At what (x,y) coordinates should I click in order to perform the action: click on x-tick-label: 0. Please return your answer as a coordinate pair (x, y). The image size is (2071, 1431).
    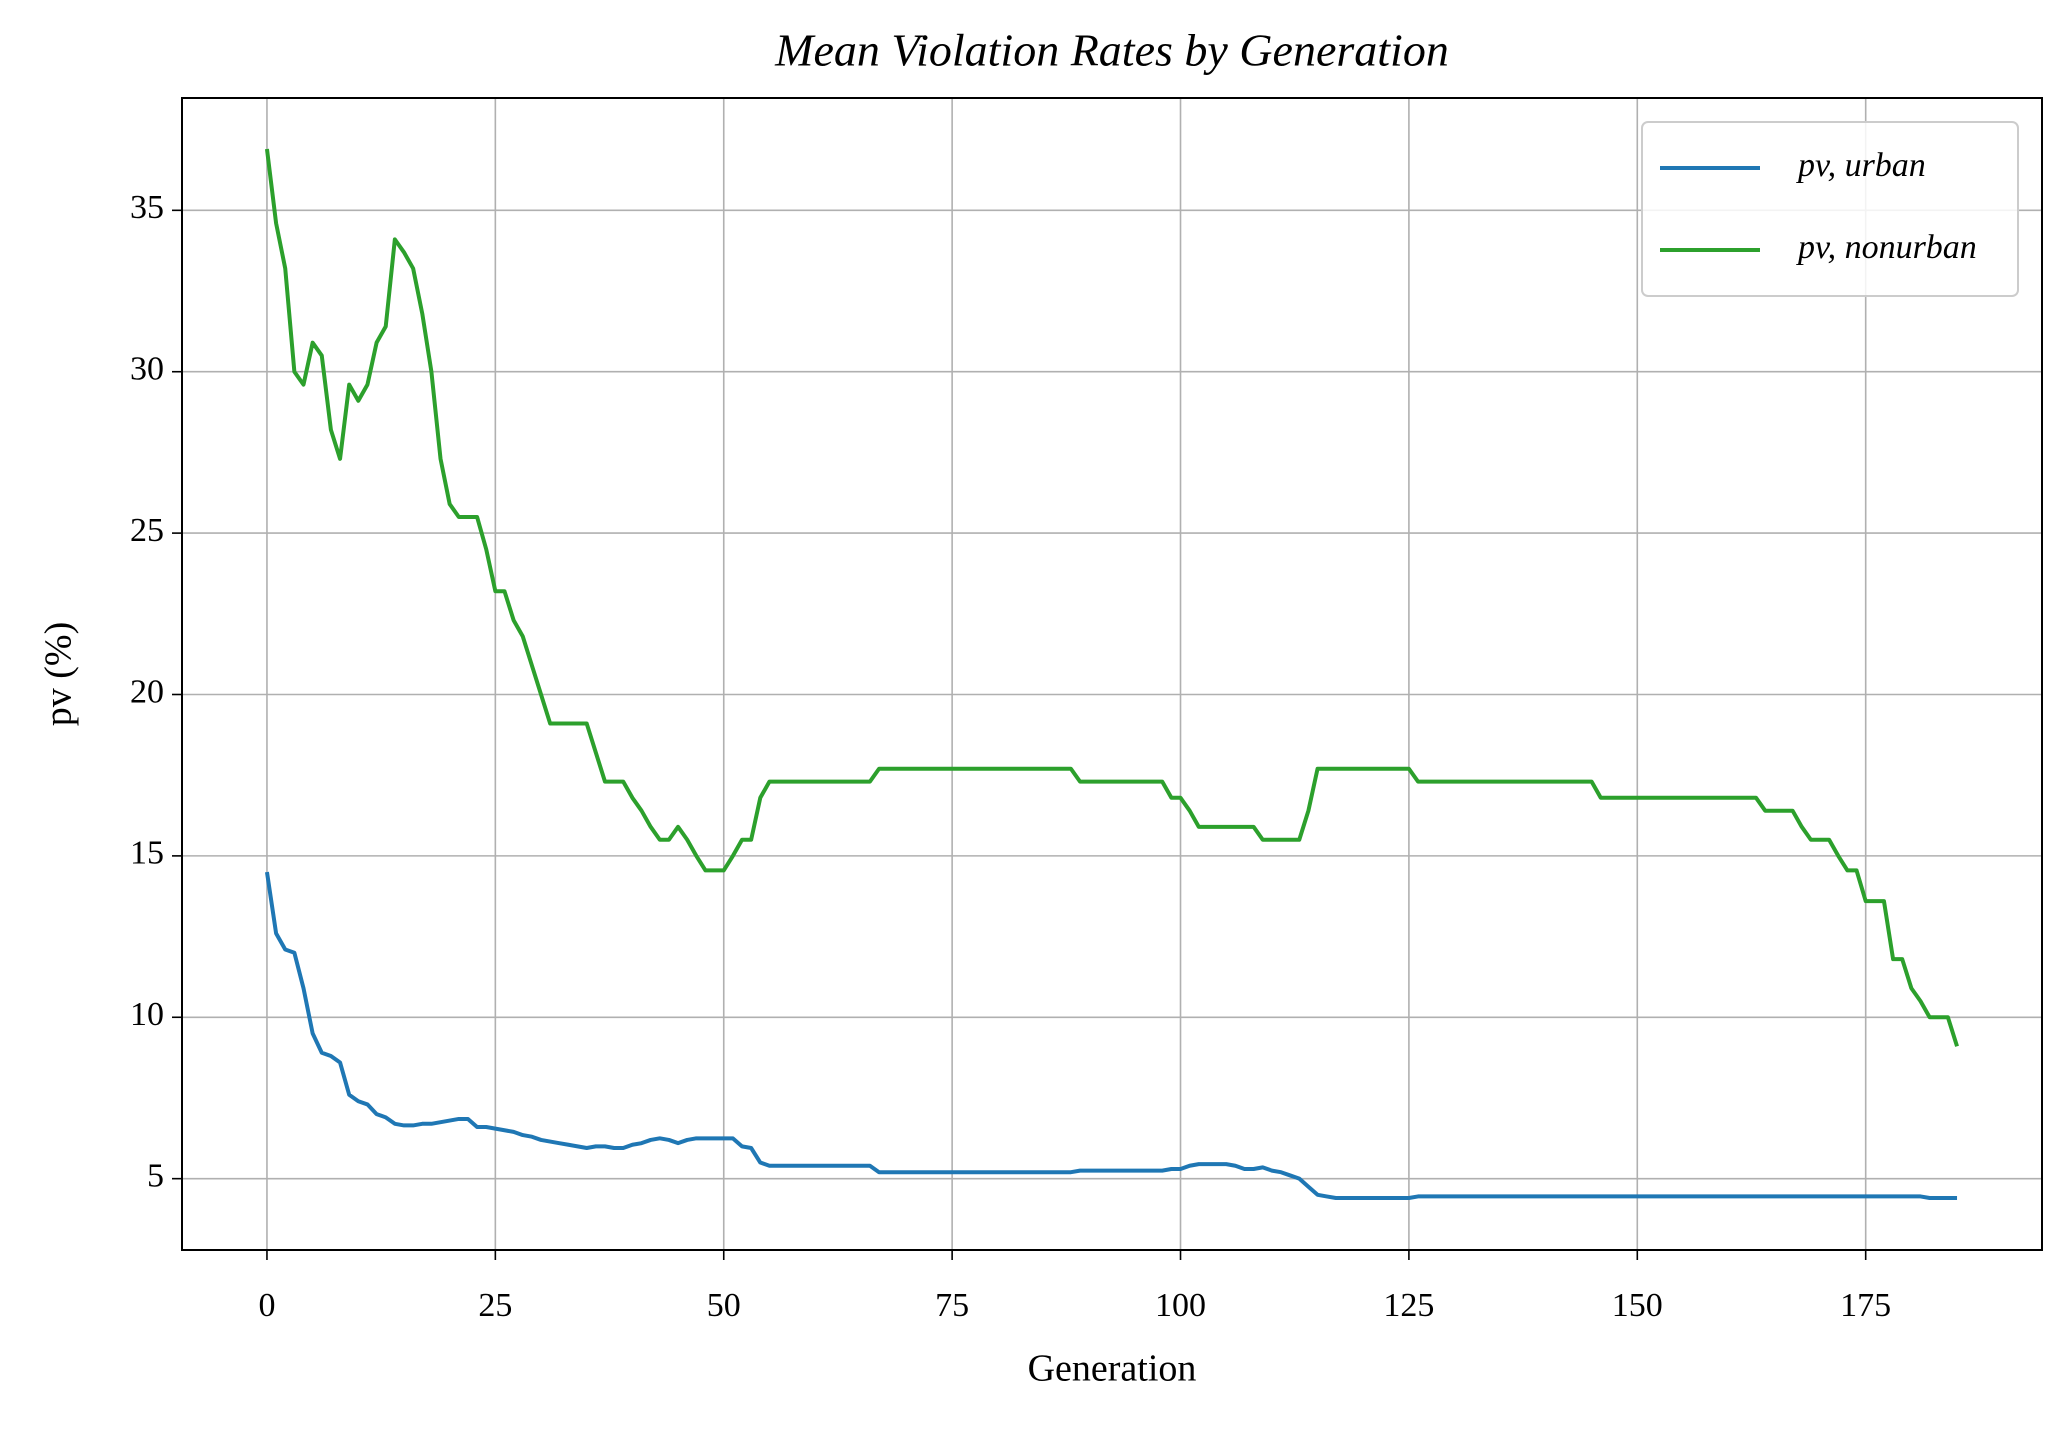
    Looking at the image, I should click on (266, 1305).